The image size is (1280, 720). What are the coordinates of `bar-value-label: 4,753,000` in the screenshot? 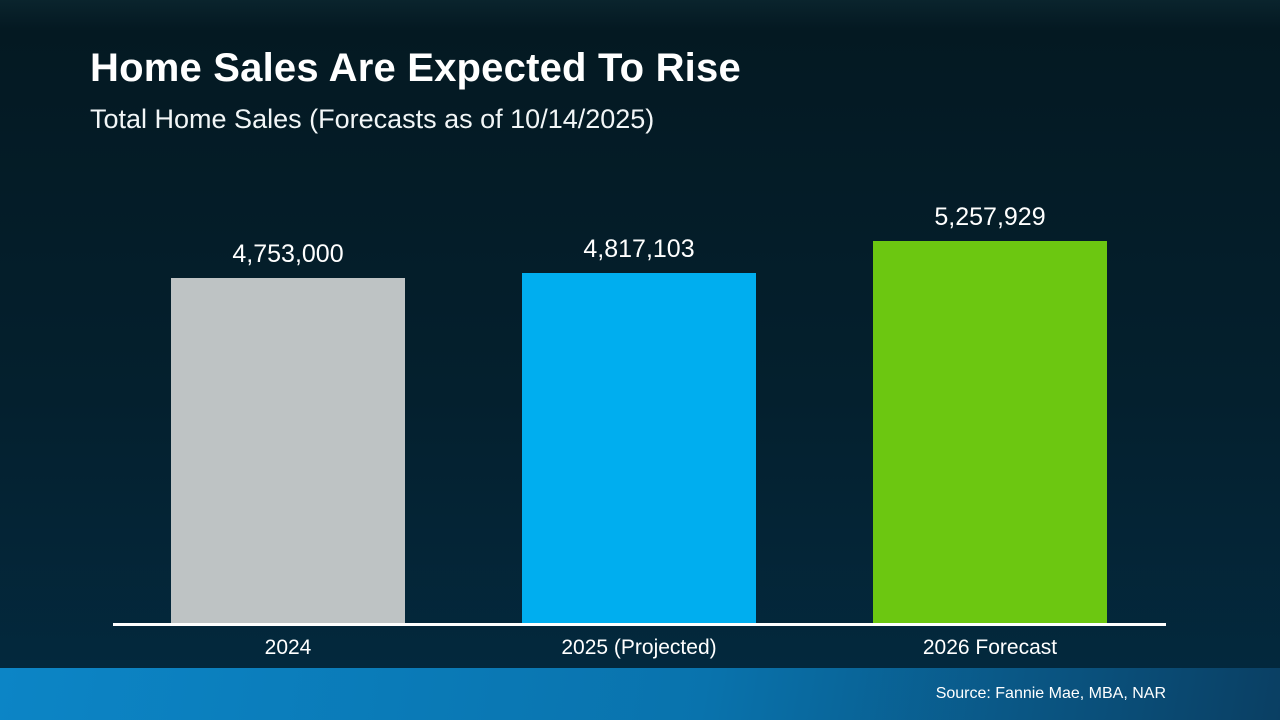 It's located at (288, 254).